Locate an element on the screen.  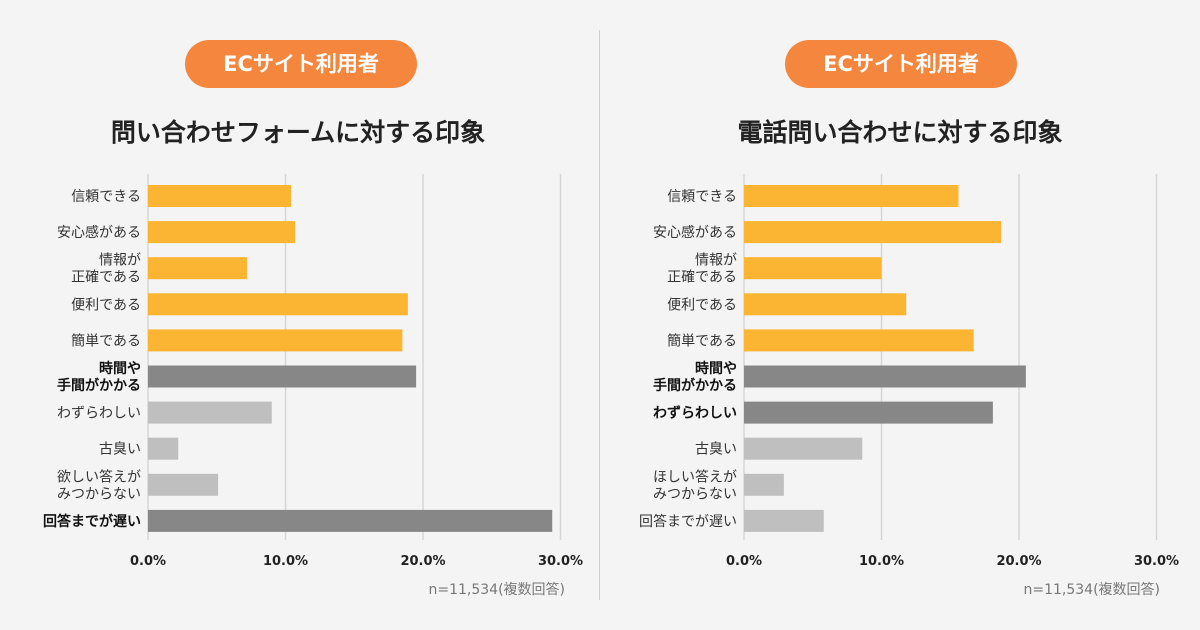
left-category-label: みつからない is located at coordinates (99, 494).